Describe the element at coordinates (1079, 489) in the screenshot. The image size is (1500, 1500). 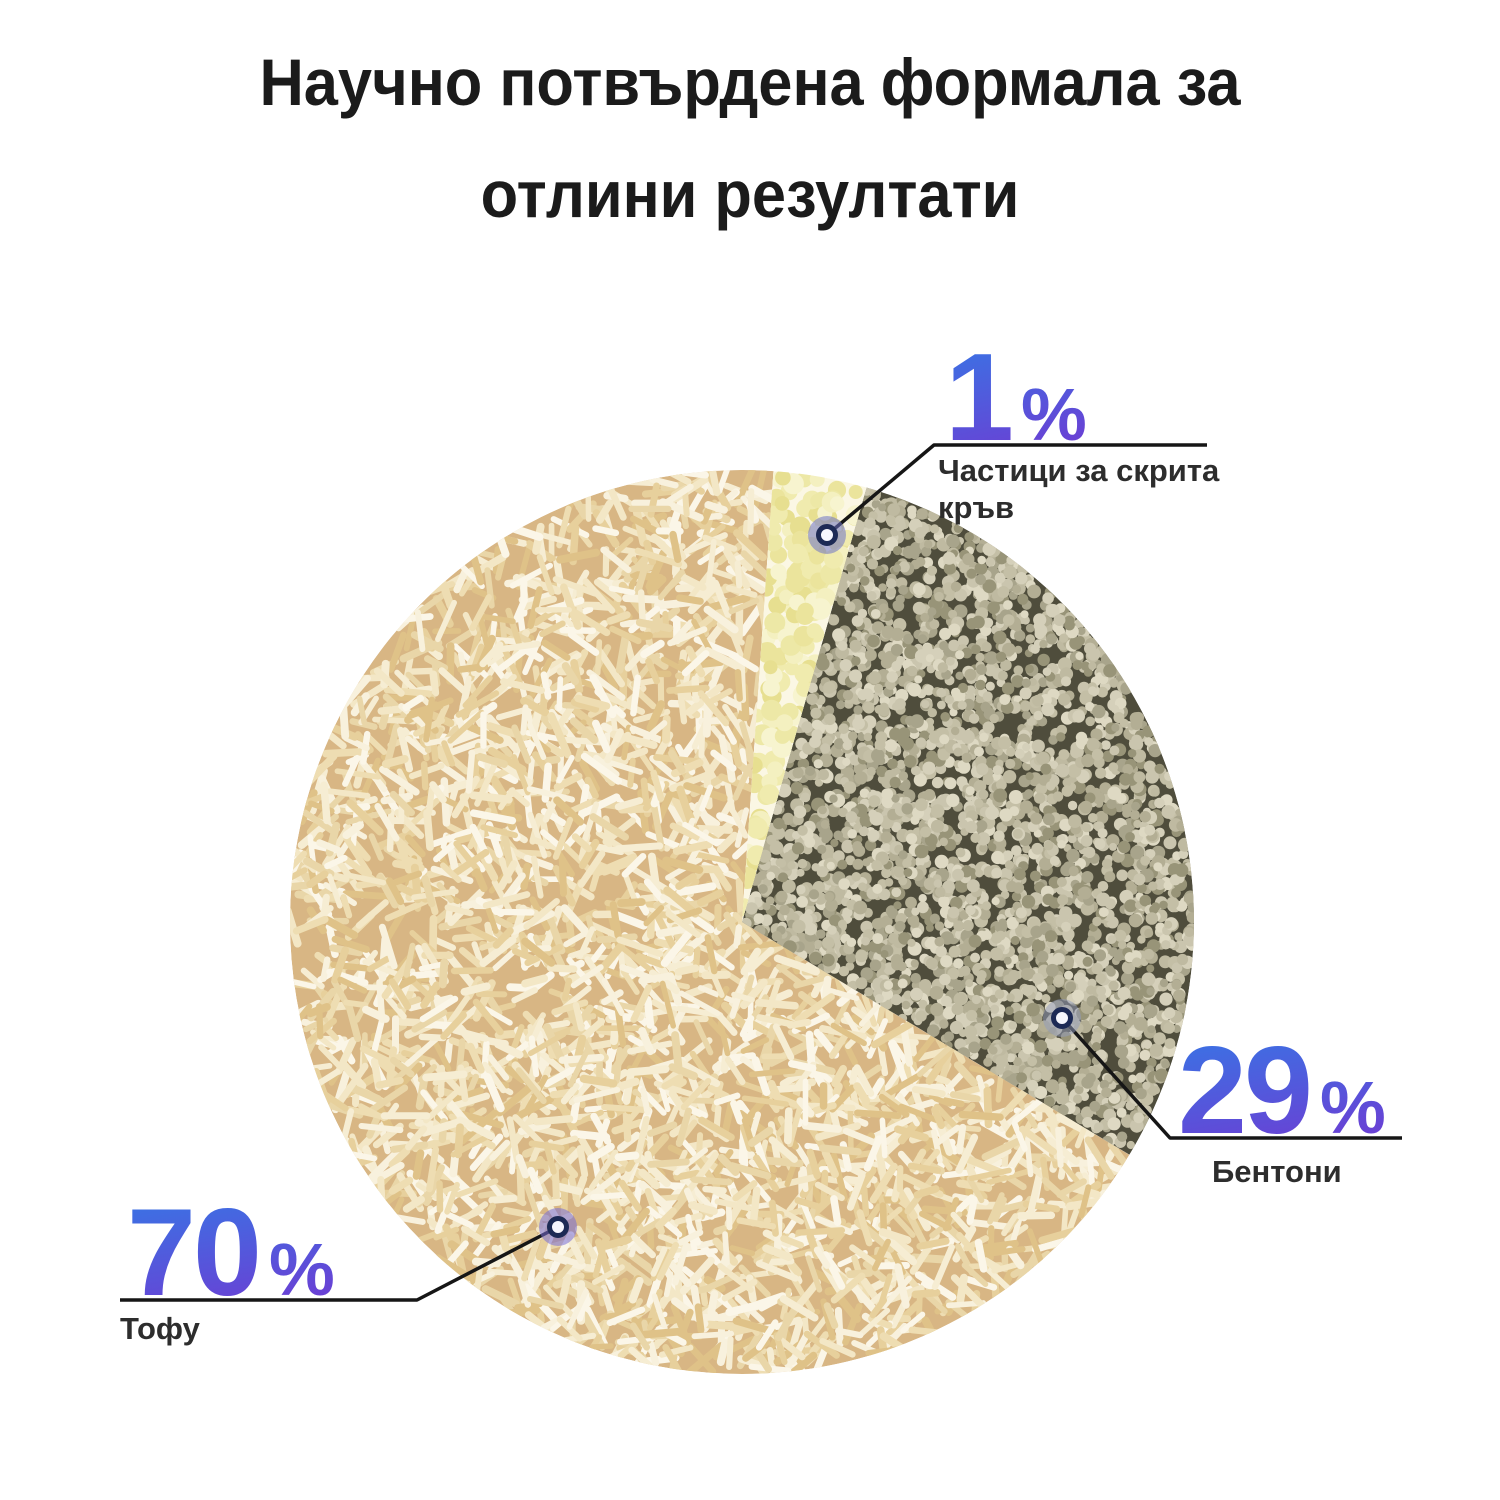
I see `particles-label: Частици за скрита кръв` at that location.